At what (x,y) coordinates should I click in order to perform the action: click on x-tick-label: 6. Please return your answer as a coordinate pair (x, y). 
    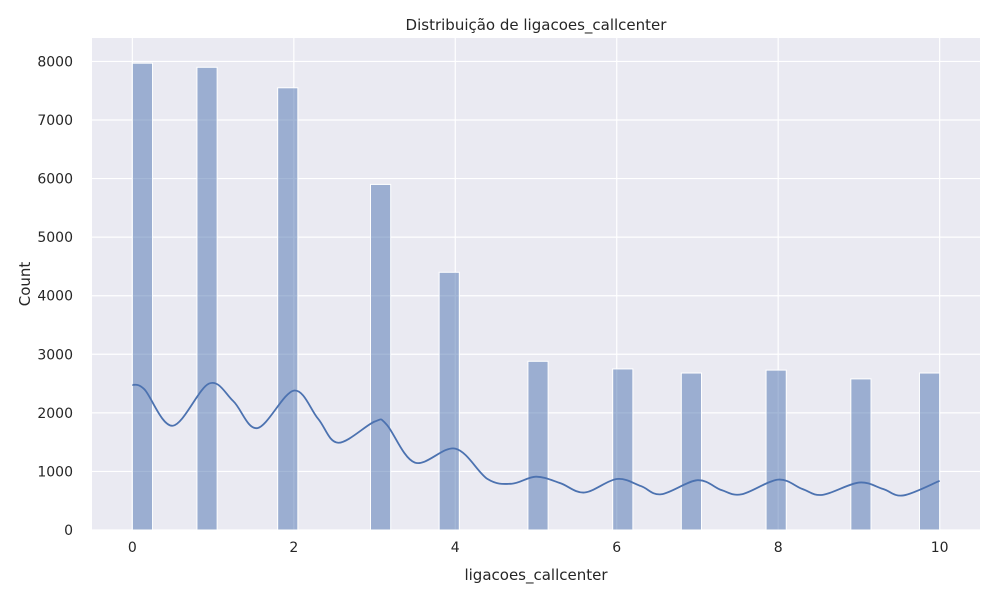
    Looking at the image, I should click on (616, 548).